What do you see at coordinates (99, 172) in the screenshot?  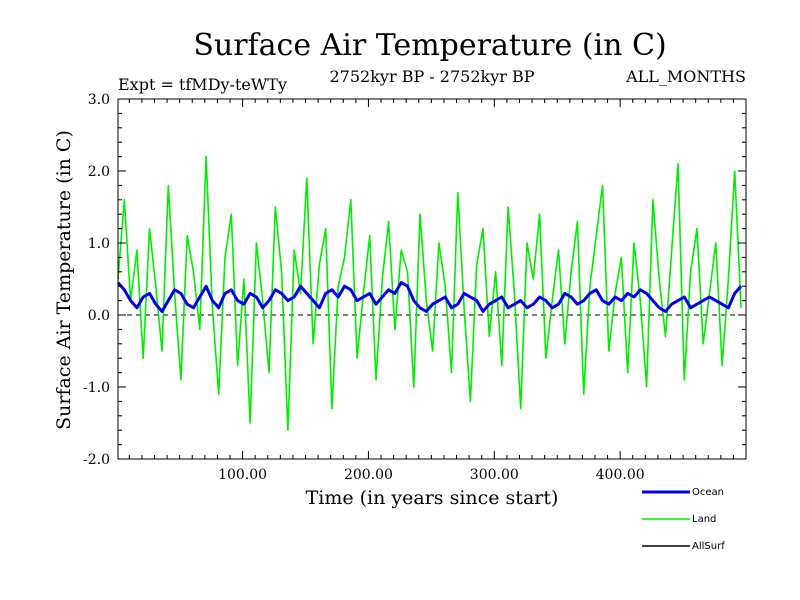 I see `y-tick-label: 2.0` at bounding box center [99, 172].